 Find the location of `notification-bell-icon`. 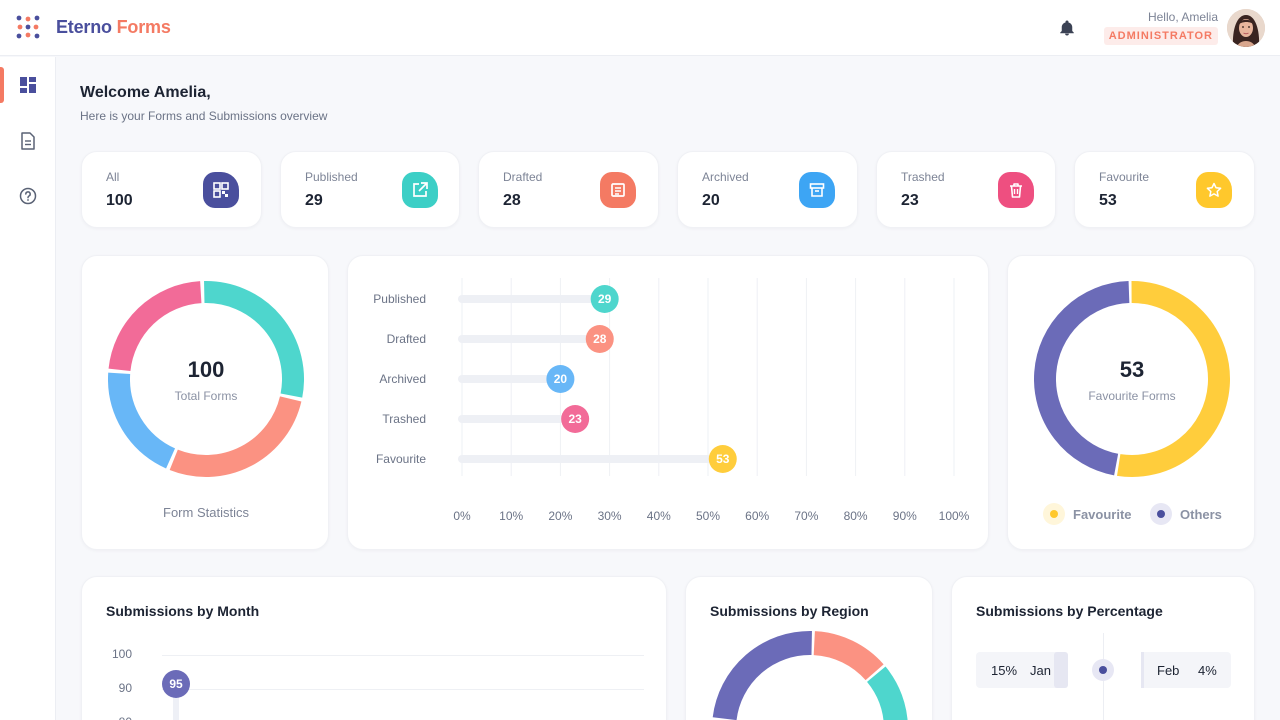

notification-bell-icon is located at coordinates (1067, 28).